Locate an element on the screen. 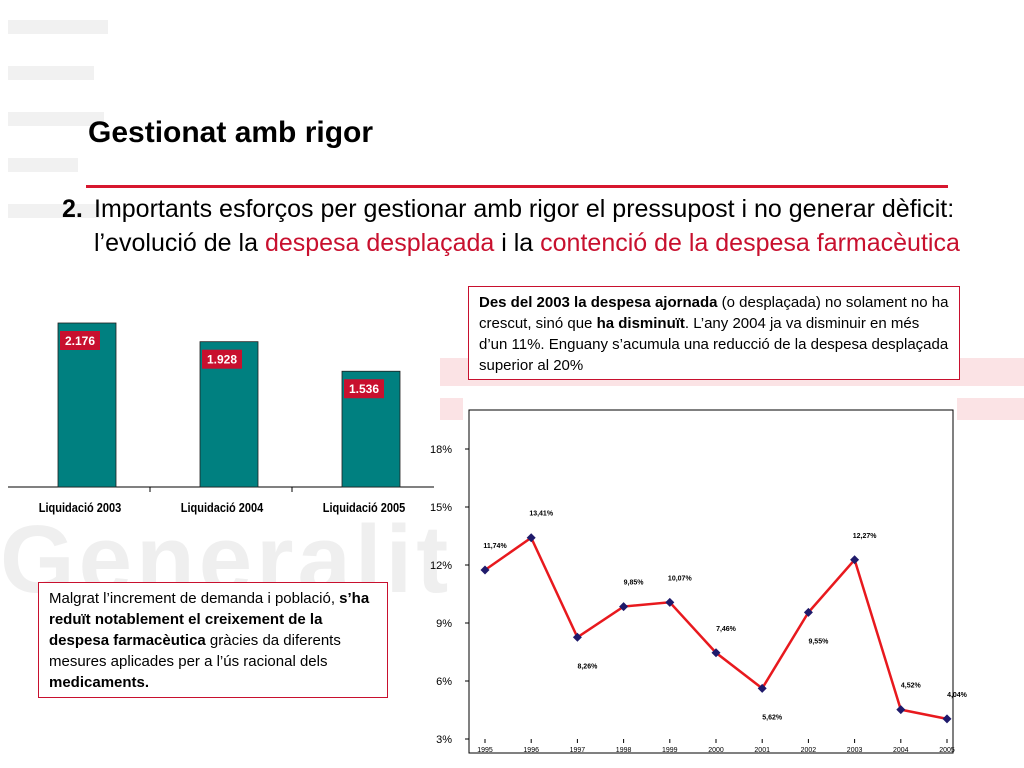 Image resolution: width=1024 pixels, height=768 pixels. line-chart-point-1998 is located at coordinates (624, 607).